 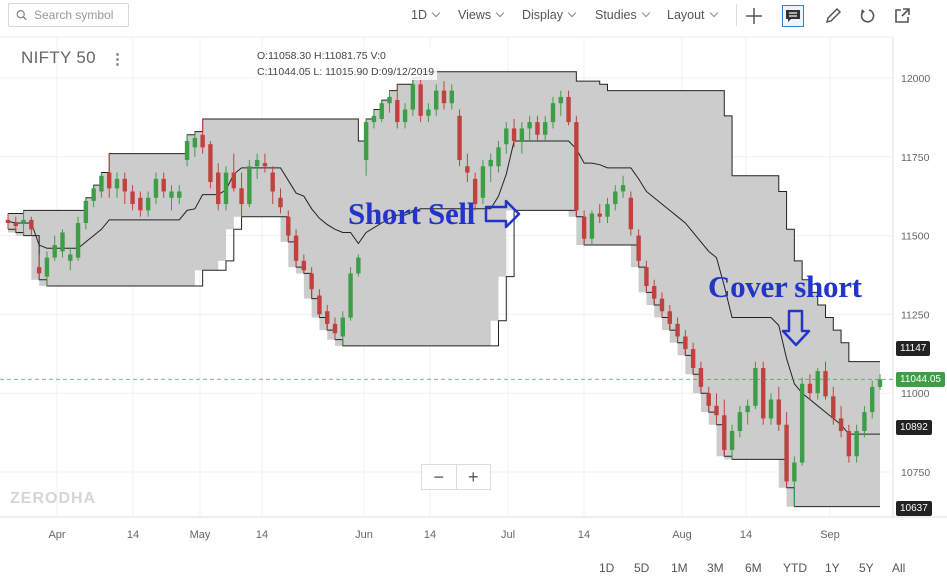 I want to click on chat-button, so click(x=793, y=16).